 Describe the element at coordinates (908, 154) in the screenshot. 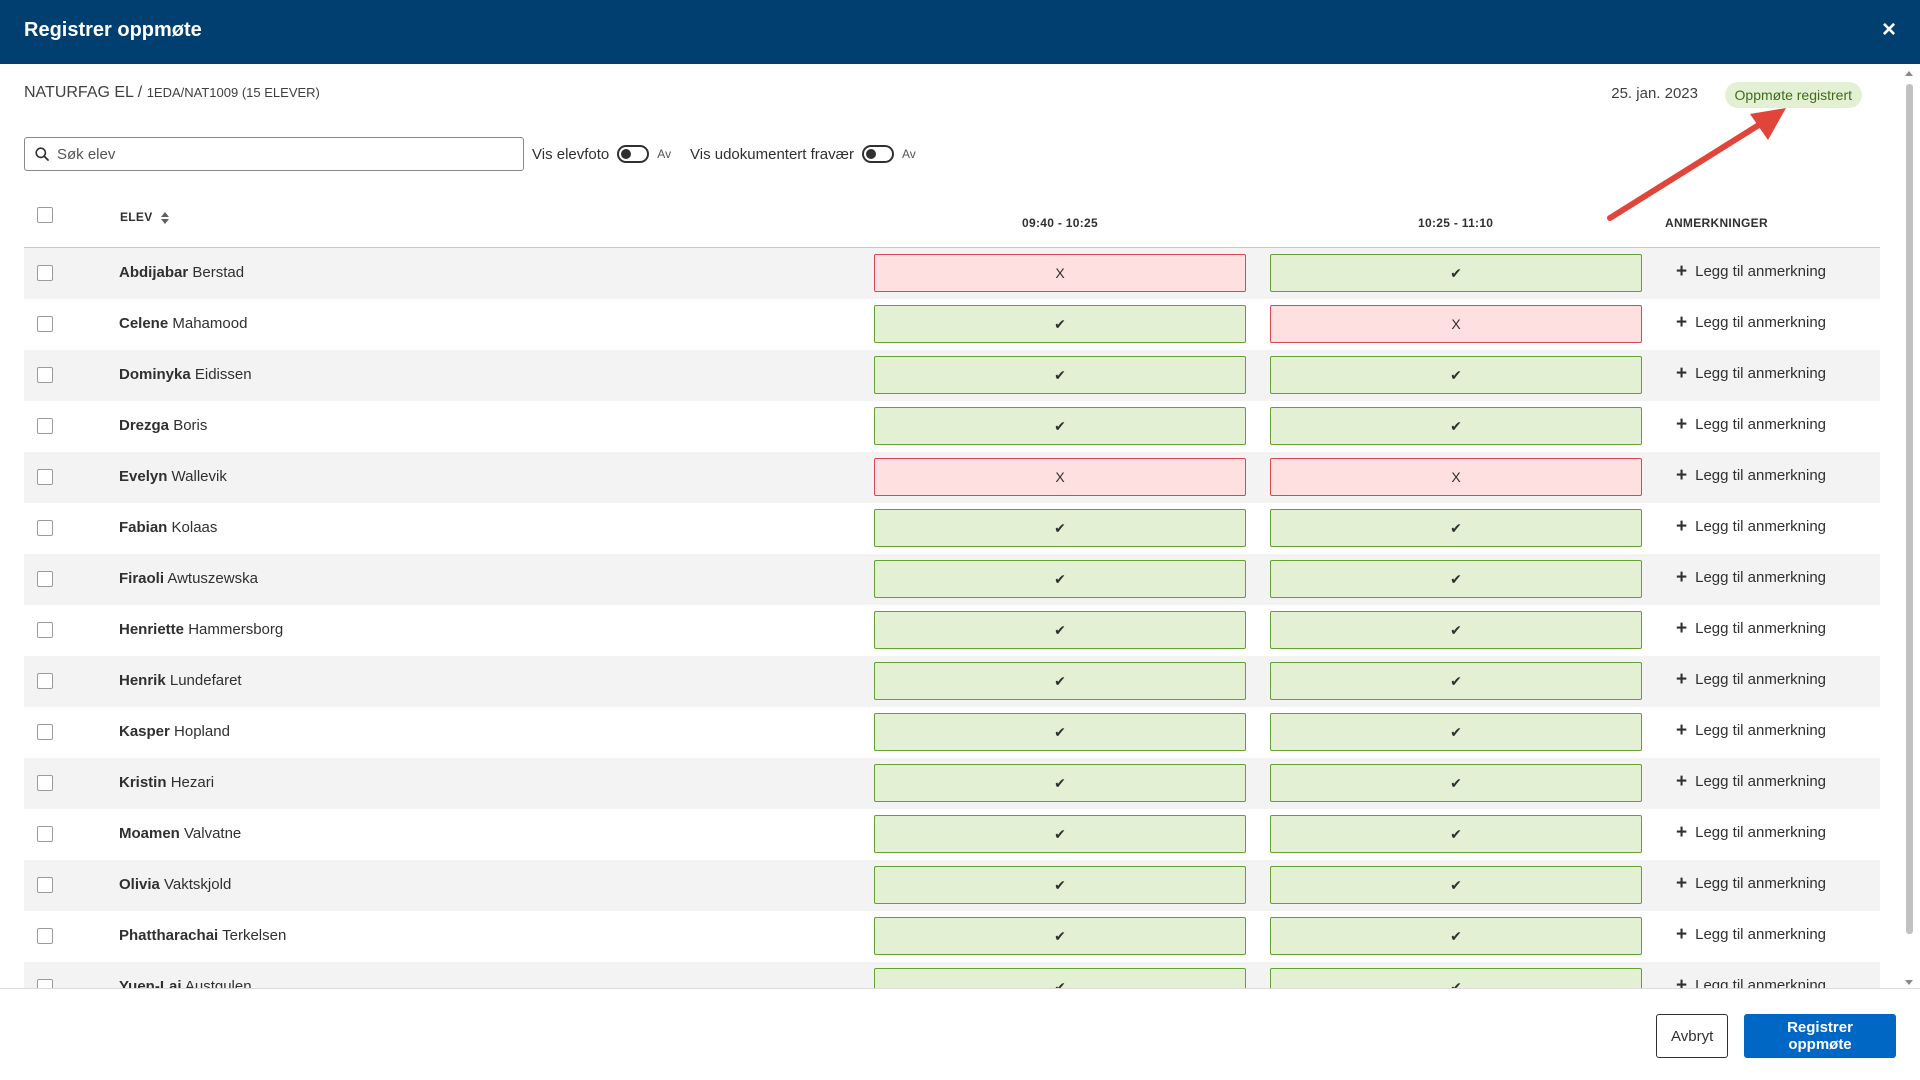

I see `toggle-absence-state: Av` at that location.